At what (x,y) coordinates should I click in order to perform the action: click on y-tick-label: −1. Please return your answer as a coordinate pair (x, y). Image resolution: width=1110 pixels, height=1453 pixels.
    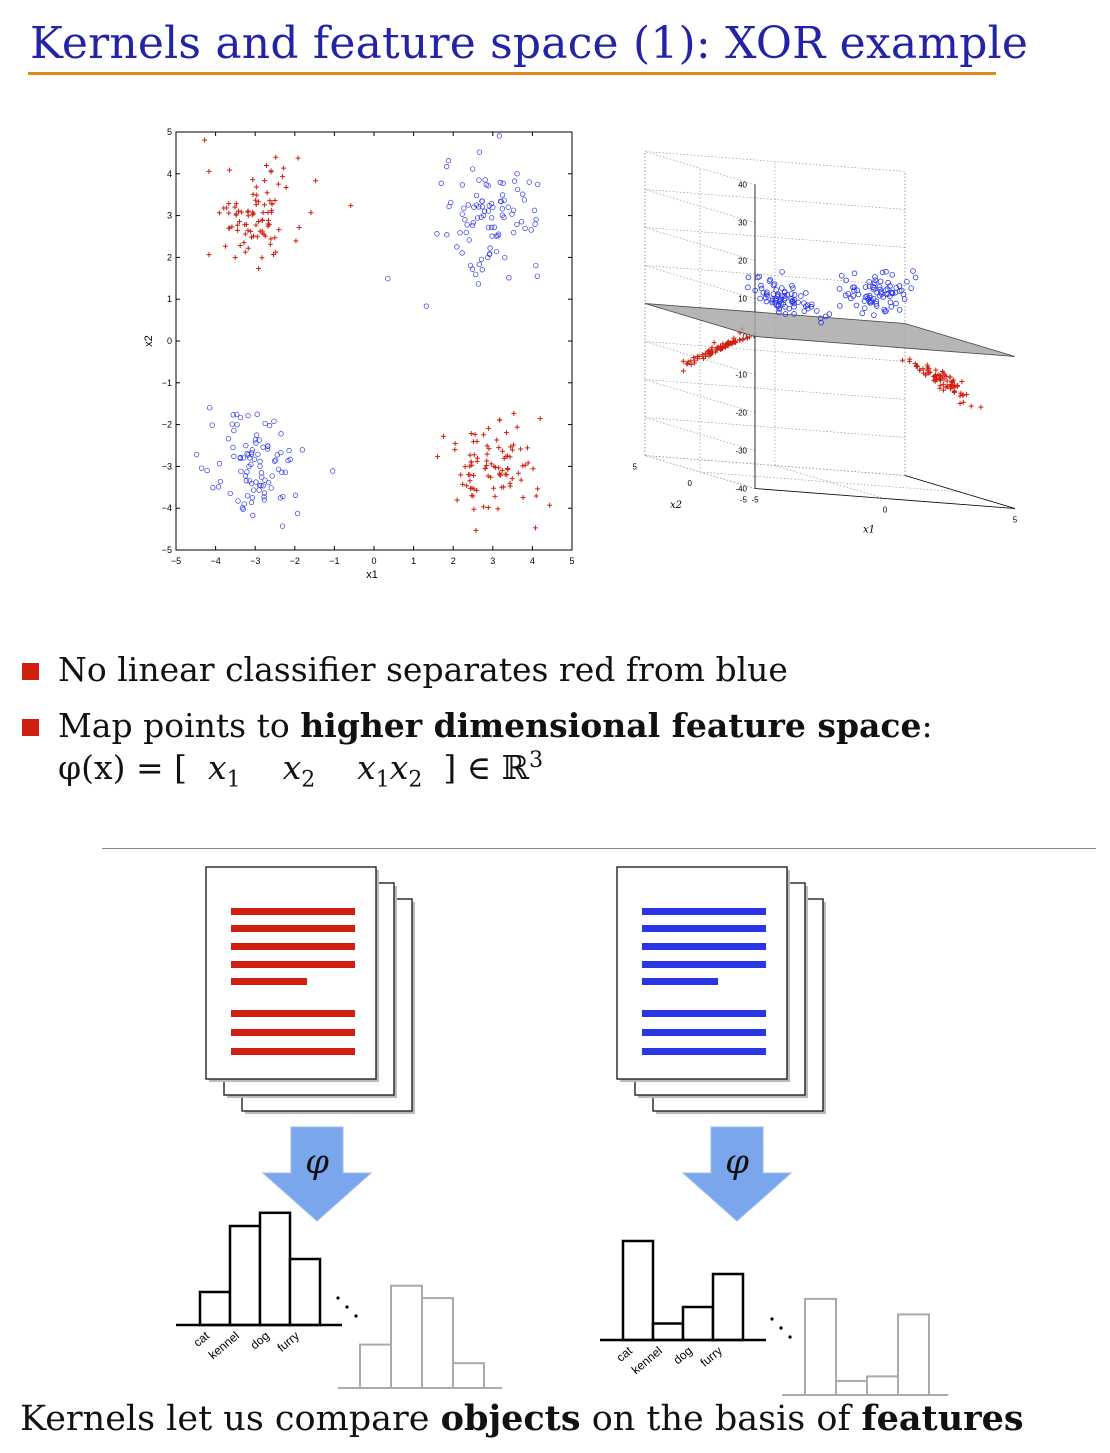
    Looking at the image, I should click on (167, 383).